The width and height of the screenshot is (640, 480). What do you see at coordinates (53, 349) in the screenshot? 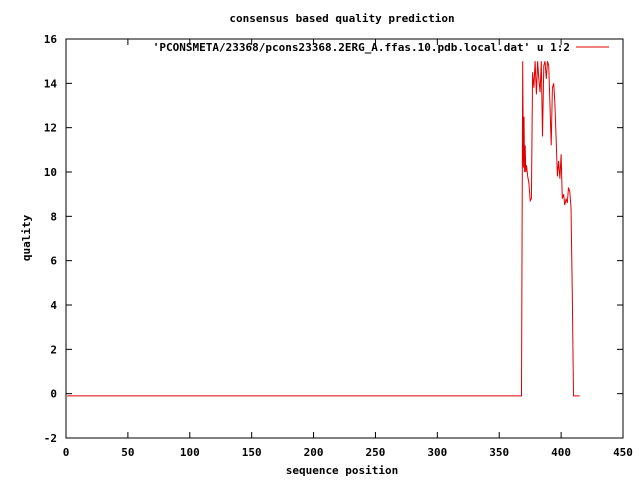
I see `y-tick-label: 2` at bounding box center [53, 349].